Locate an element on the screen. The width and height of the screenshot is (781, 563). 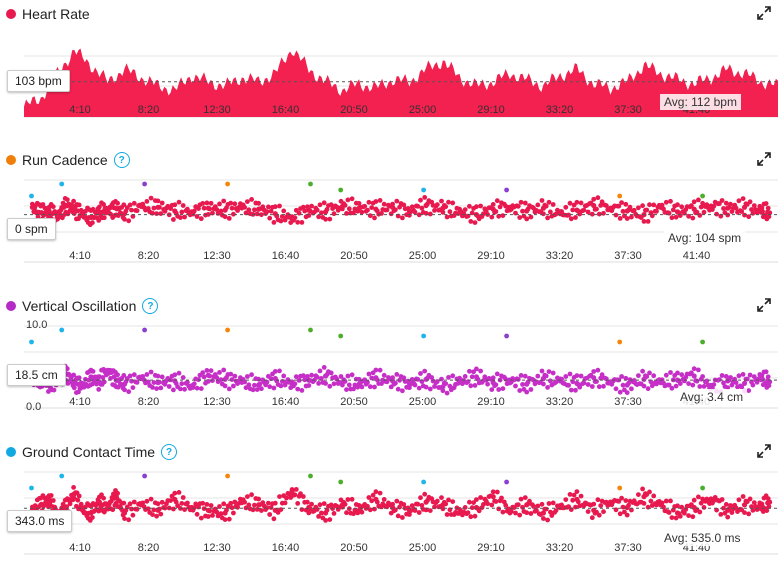
x-tick-label: 12:30 is located at coordinates (217, 110).